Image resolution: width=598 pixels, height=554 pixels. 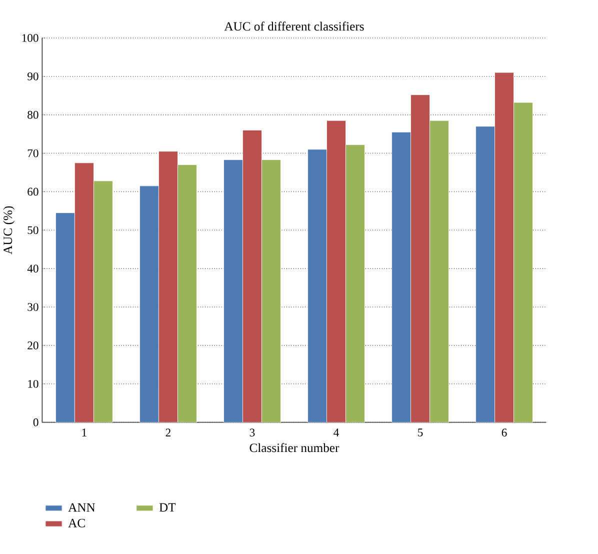 I want to click on y-tick-label: 100, so click(x=30, y=38).